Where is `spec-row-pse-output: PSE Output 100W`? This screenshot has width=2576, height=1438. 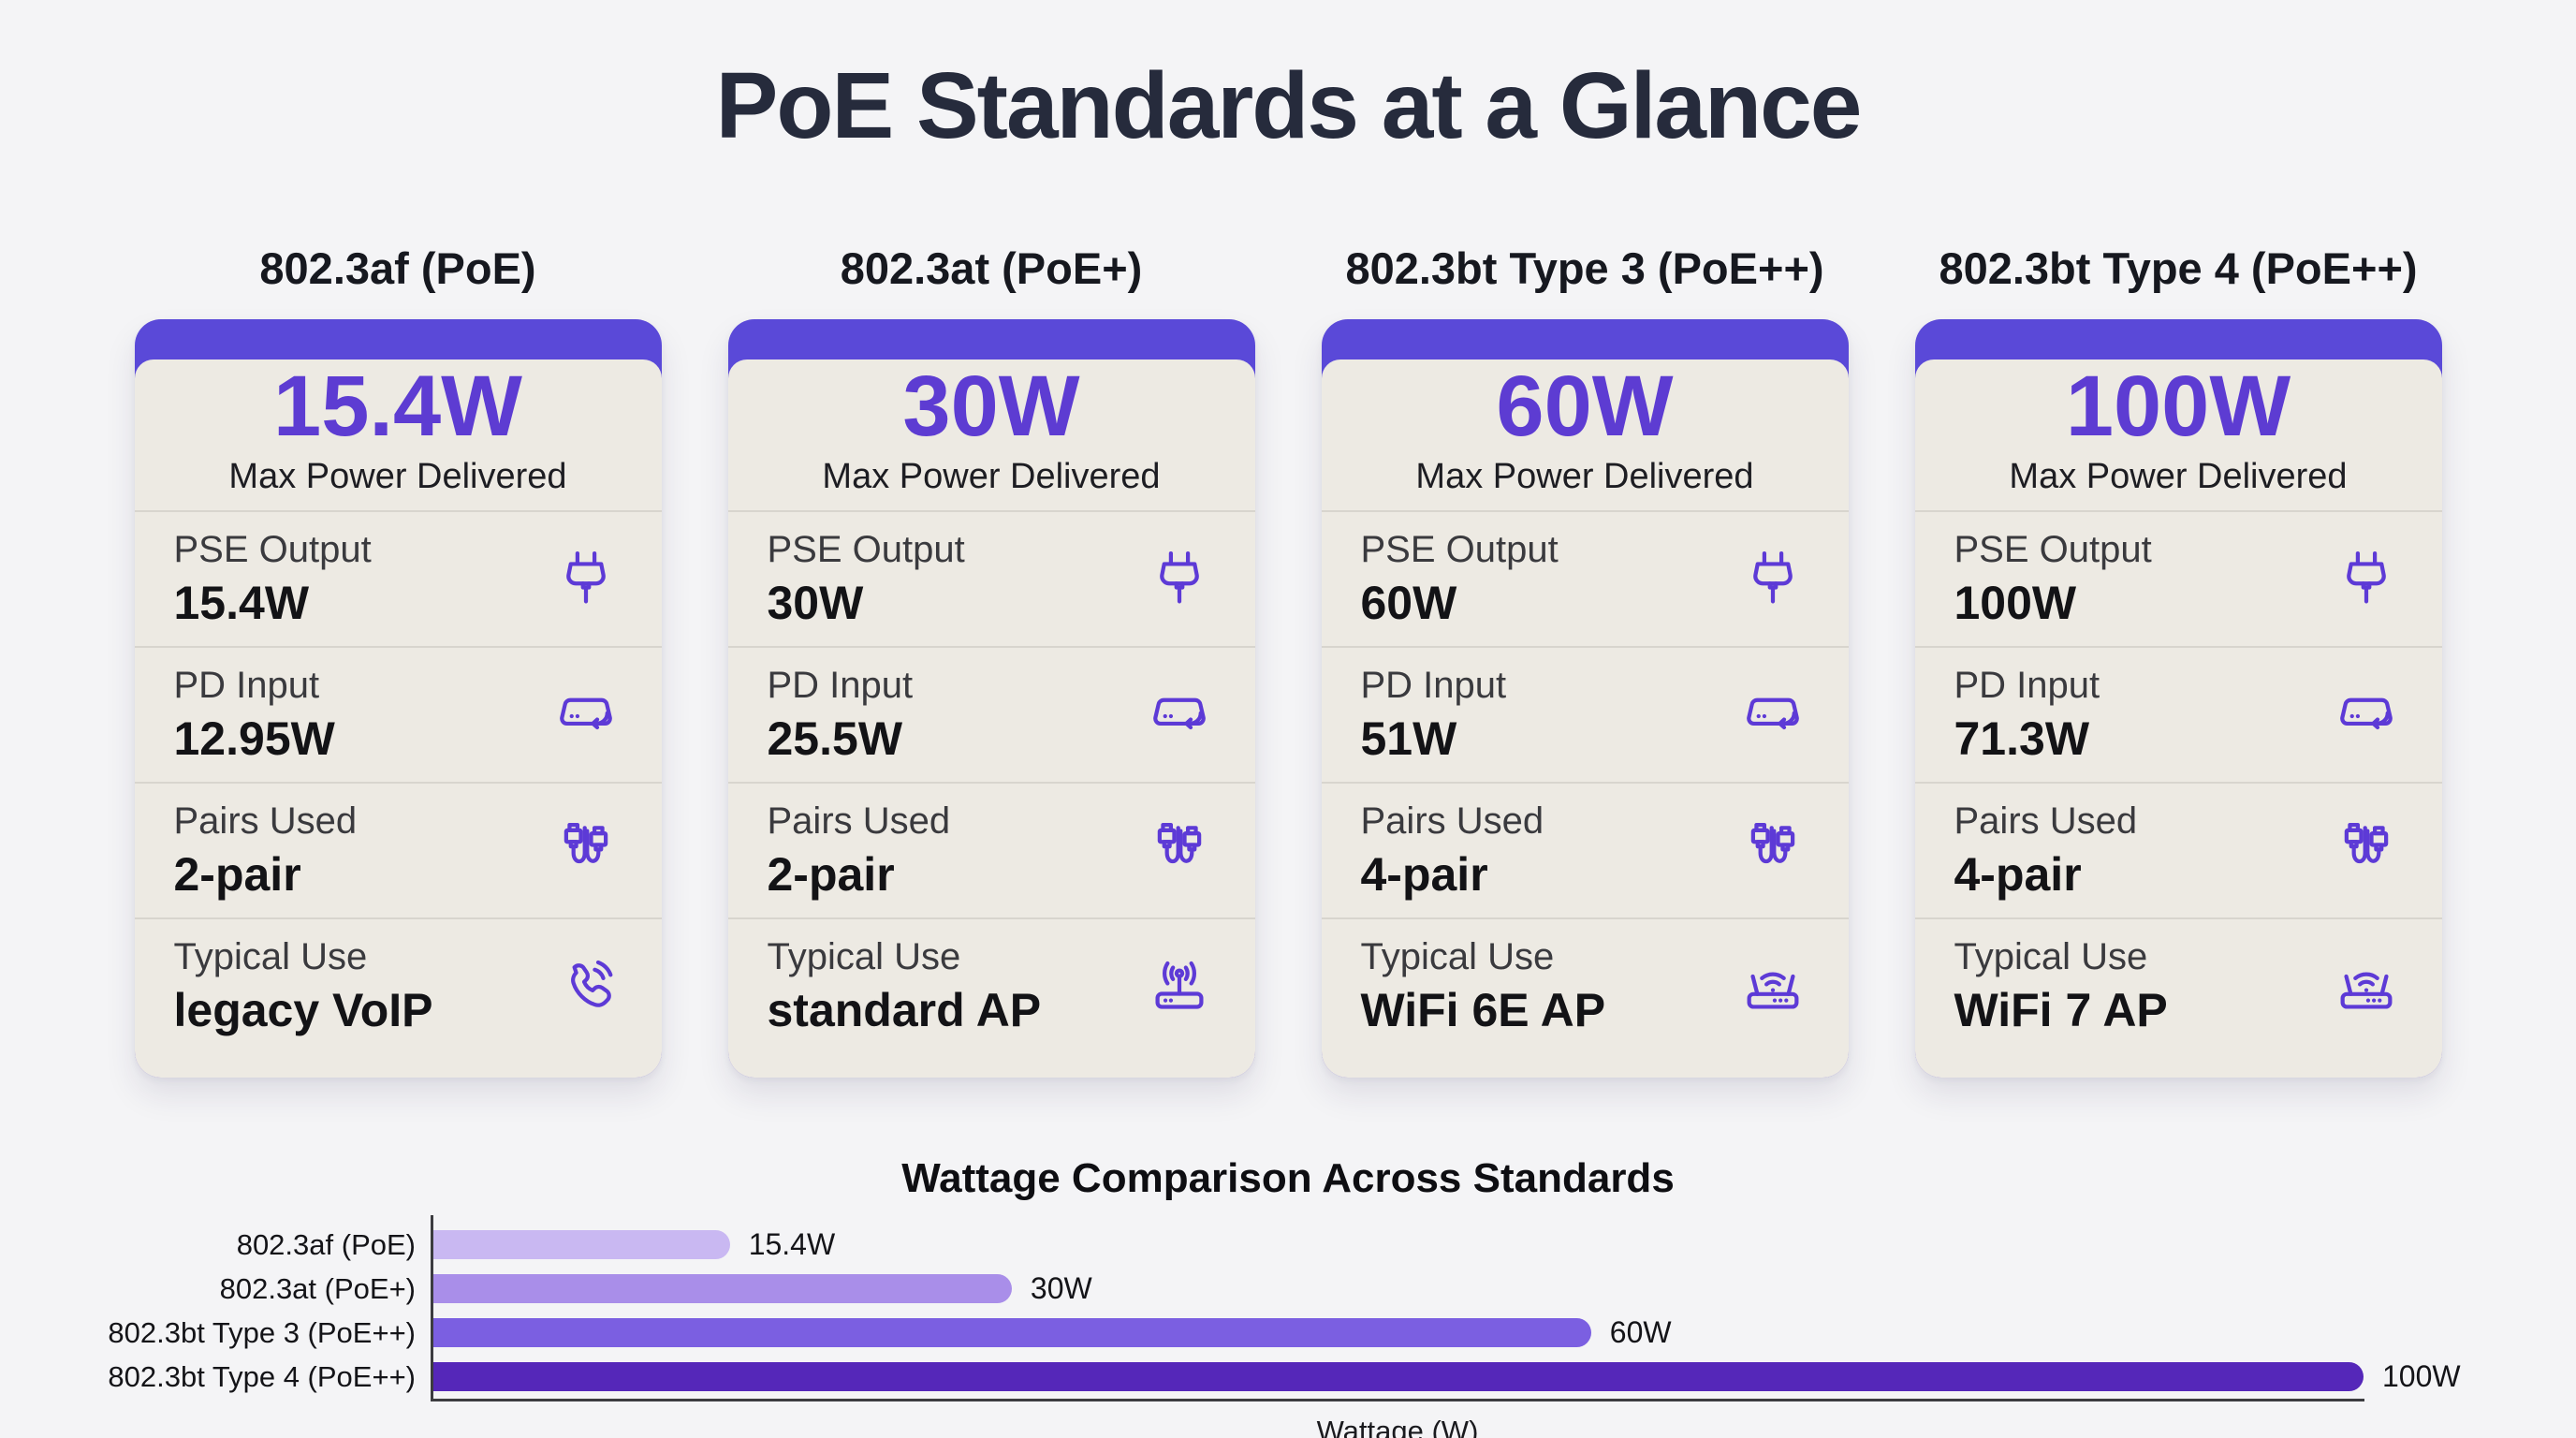 spec-row-pse-output: PSE Output 100W is located at coordinates (2178, 578).